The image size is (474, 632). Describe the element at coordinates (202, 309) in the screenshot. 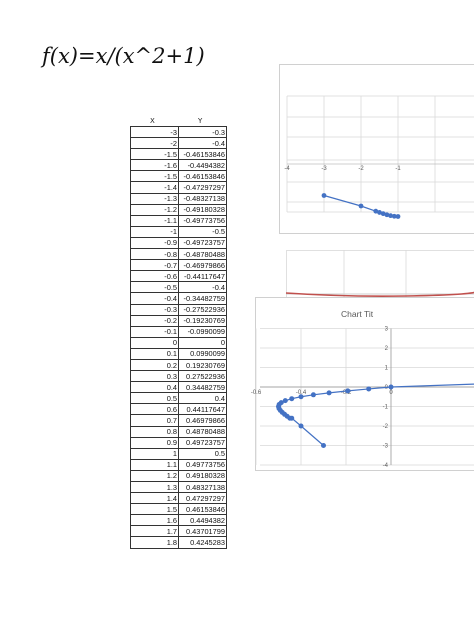

I see `cell-y: -0.27522936` at that location.